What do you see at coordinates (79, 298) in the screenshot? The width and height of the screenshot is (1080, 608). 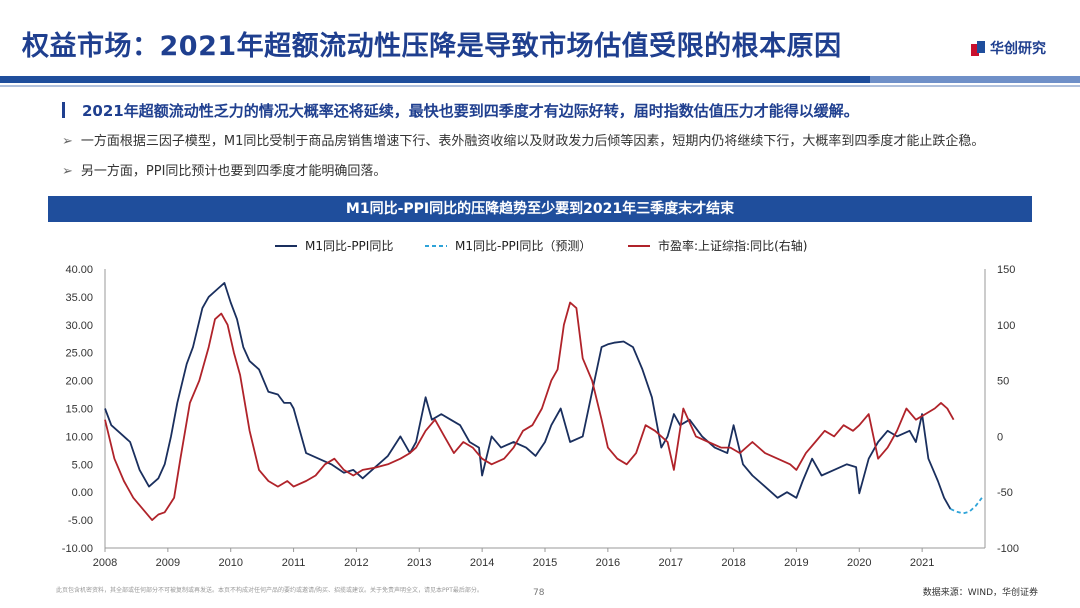 I see `y-left-tick-label: 35.00` at bounding box center [79, 298].